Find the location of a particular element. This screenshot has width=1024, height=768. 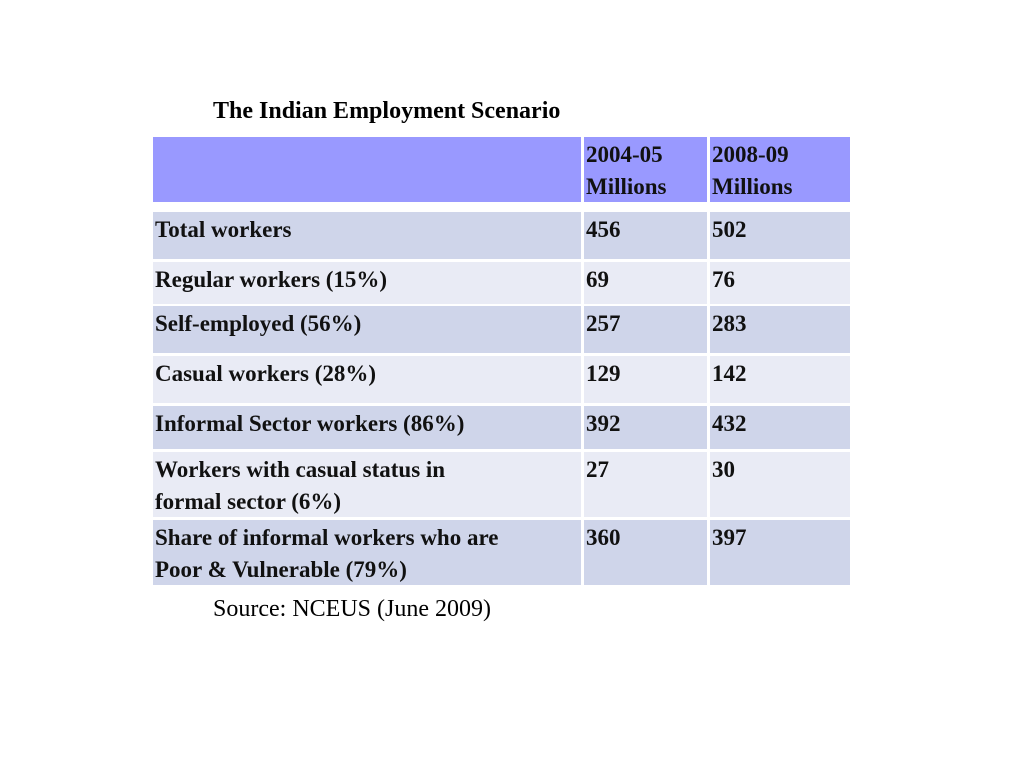

row-label: Regular workers (15%) is located at coordinates (271, 279).